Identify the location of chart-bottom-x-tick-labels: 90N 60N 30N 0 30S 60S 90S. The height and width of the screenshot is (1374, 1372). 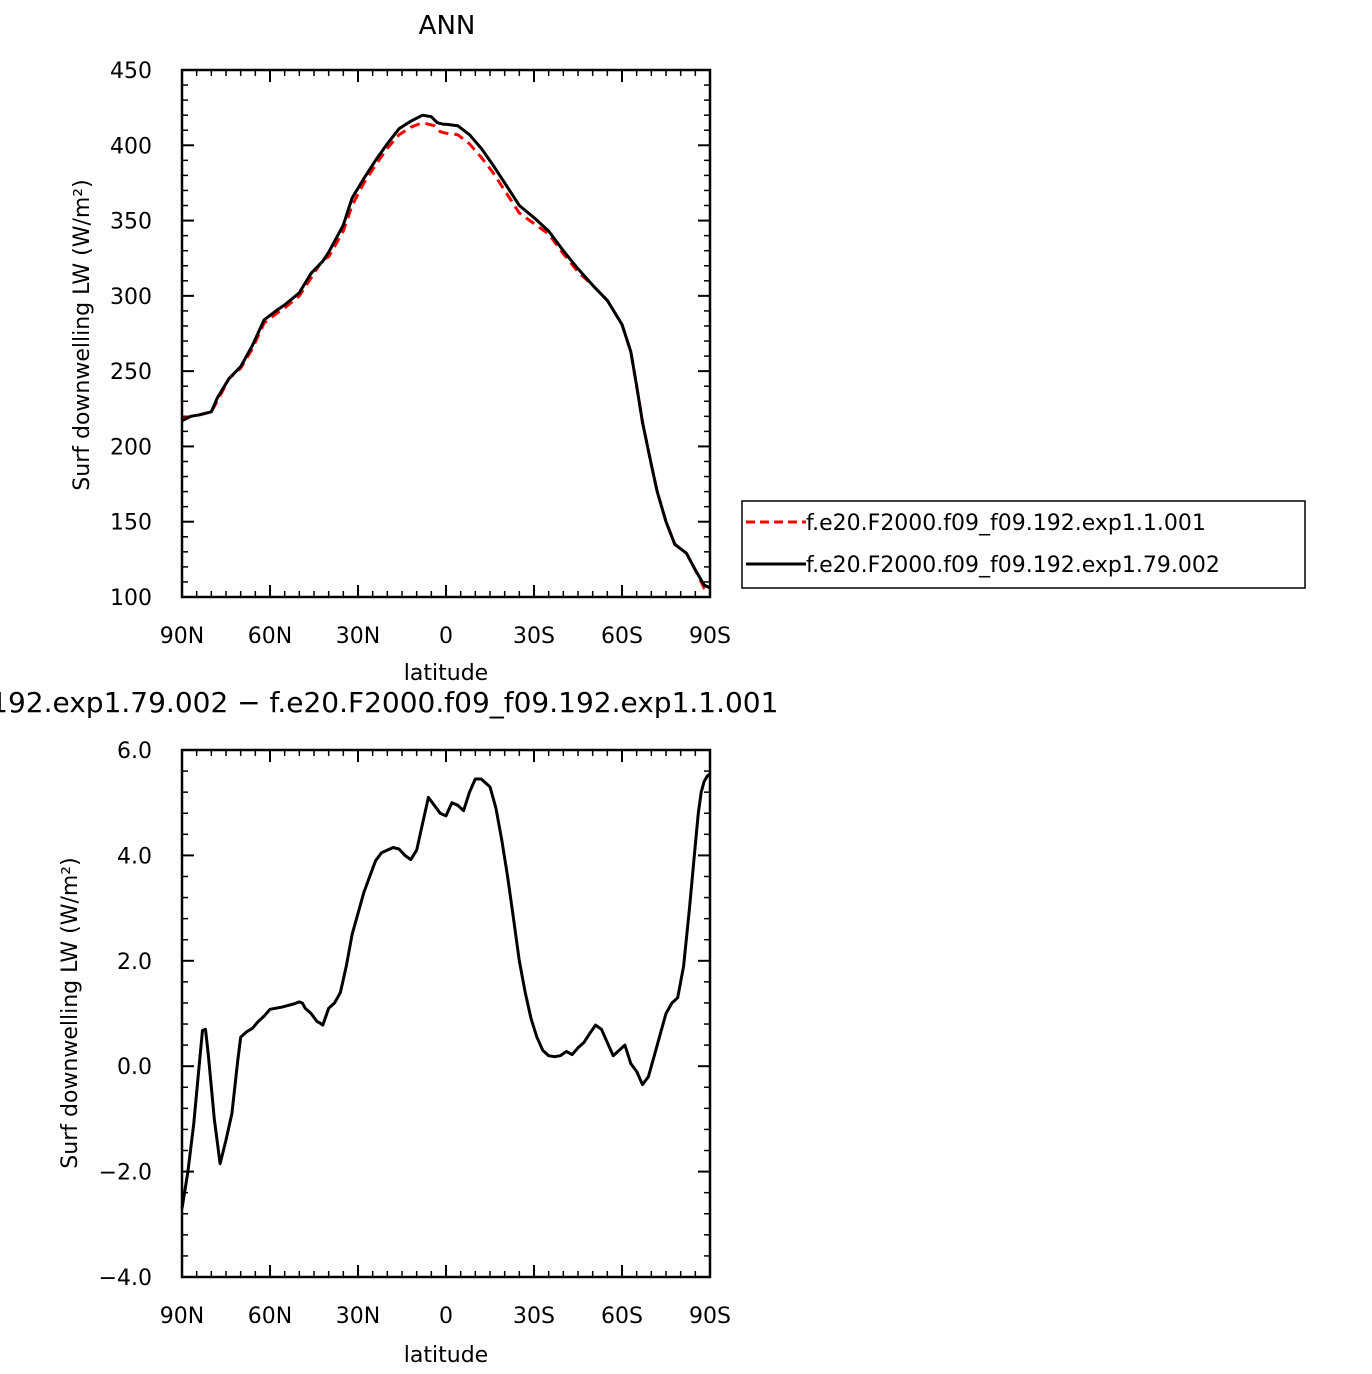
(445, 1316).